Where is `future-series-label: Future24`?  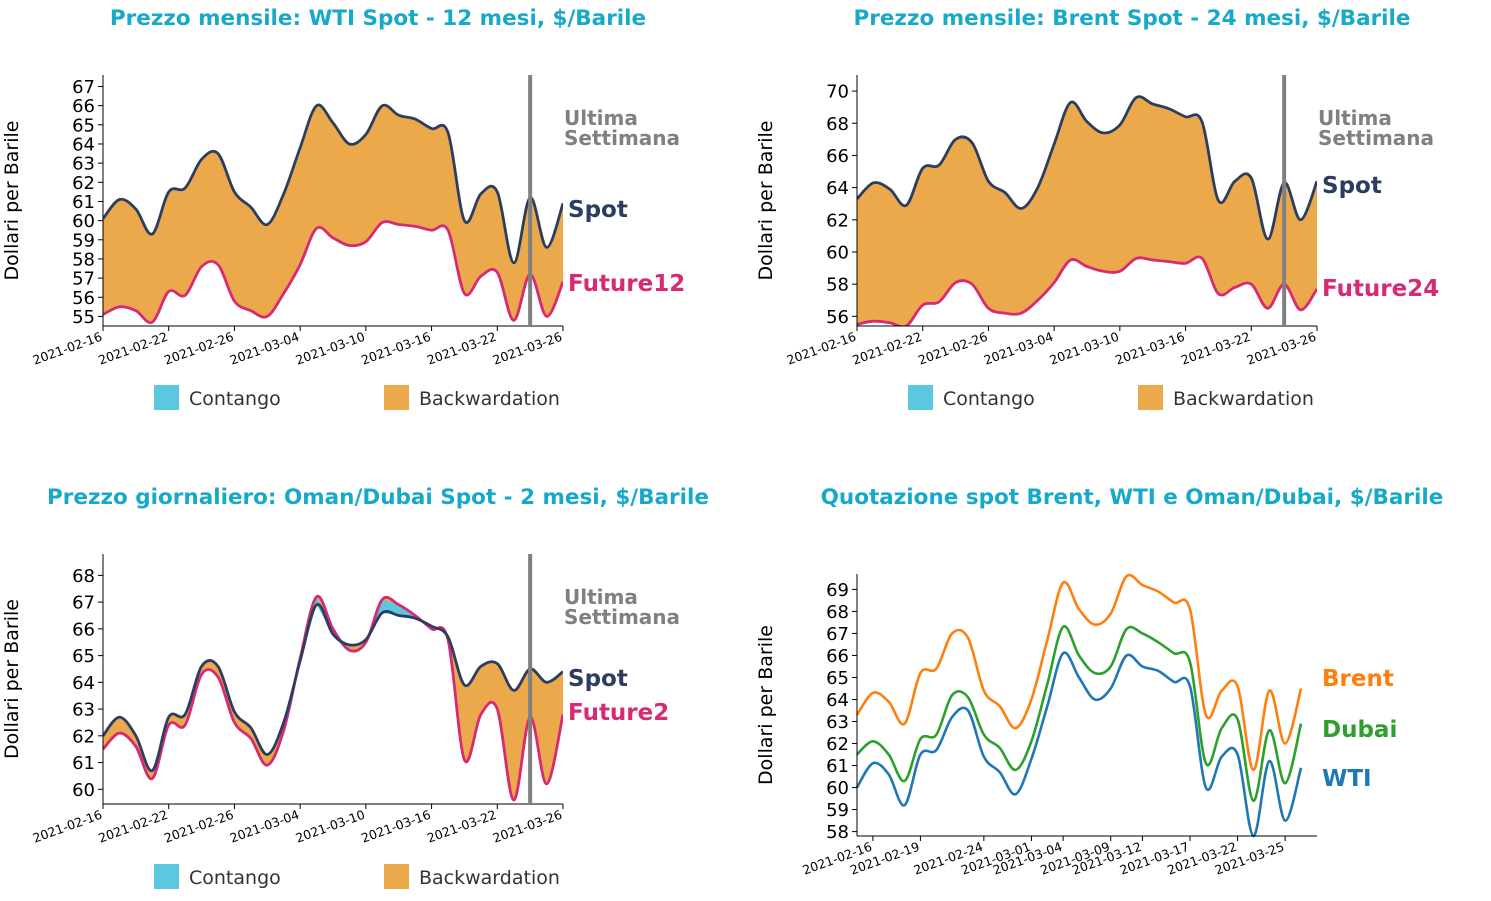 future-series-label: Future24 is located at coordinates (1380, 289).